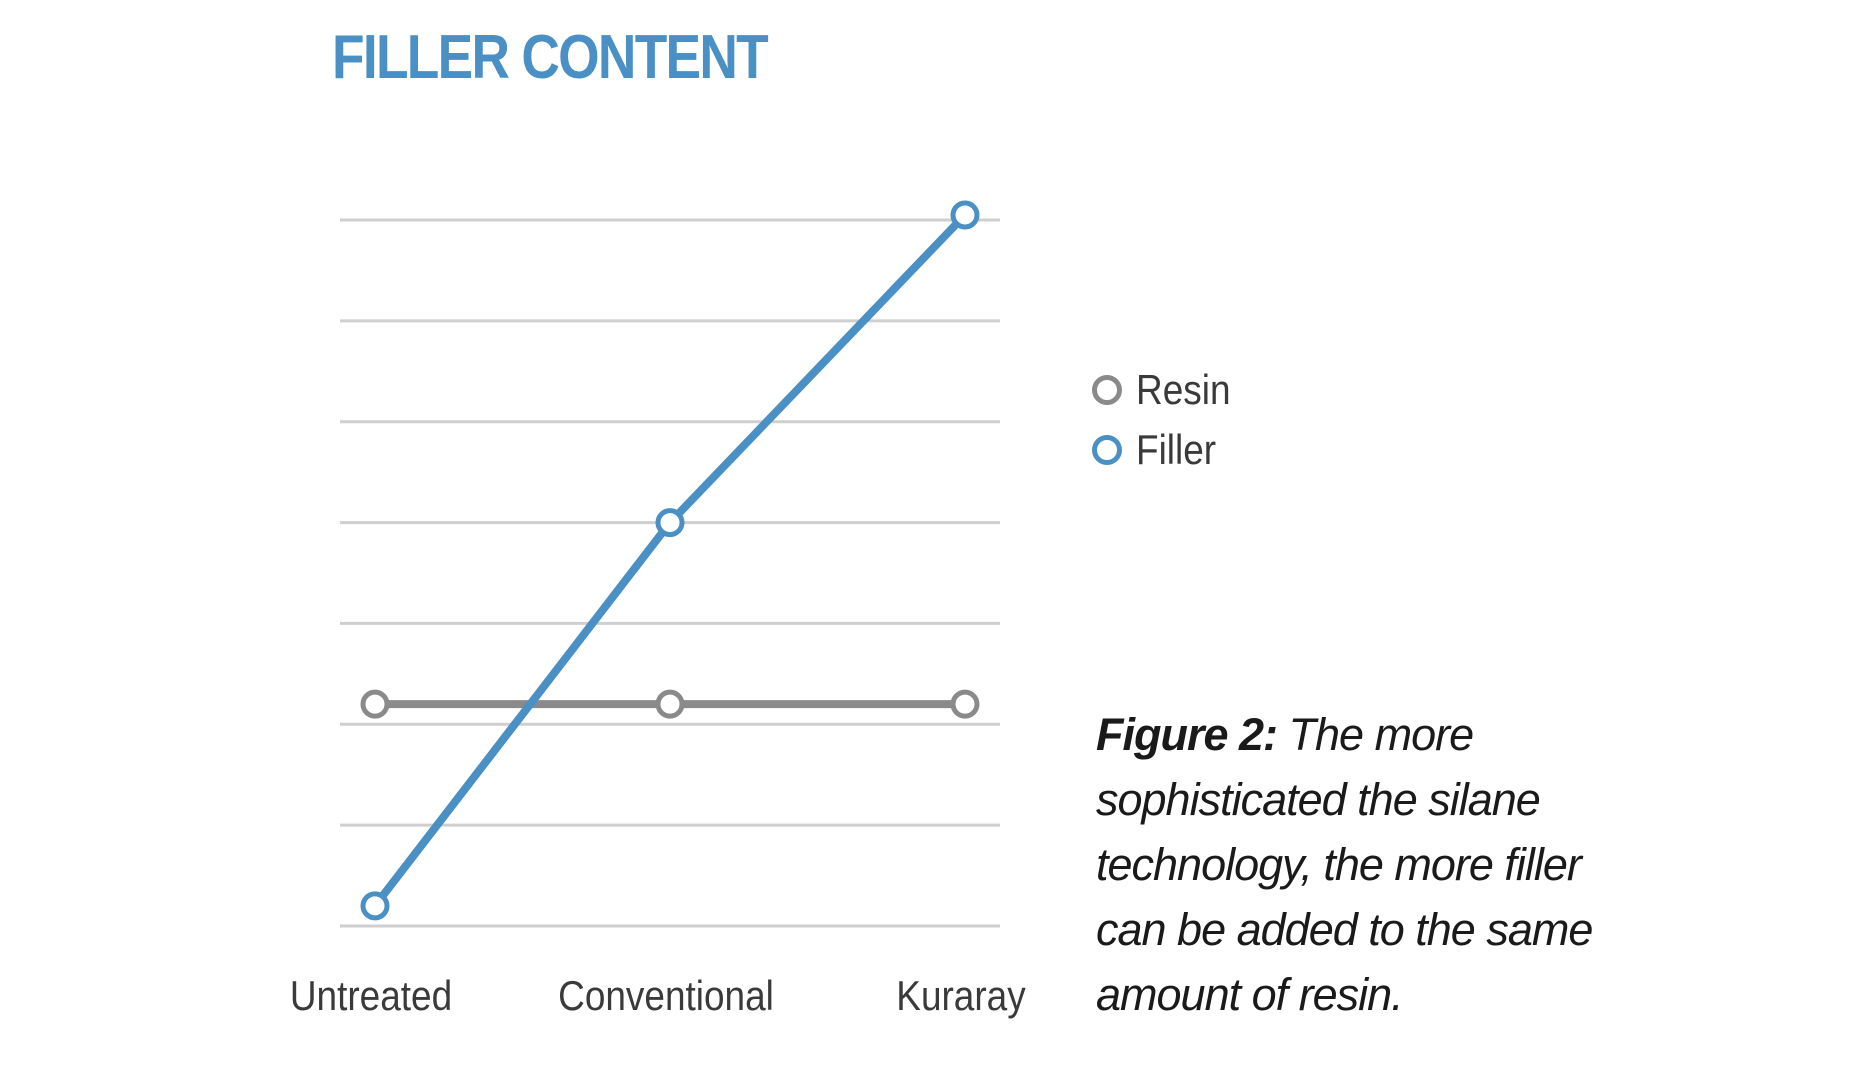 Image resolution: width=1858 pixels, height=1084 pixels. I want to click on x-tick-label: Conventional, so click(666, 996).